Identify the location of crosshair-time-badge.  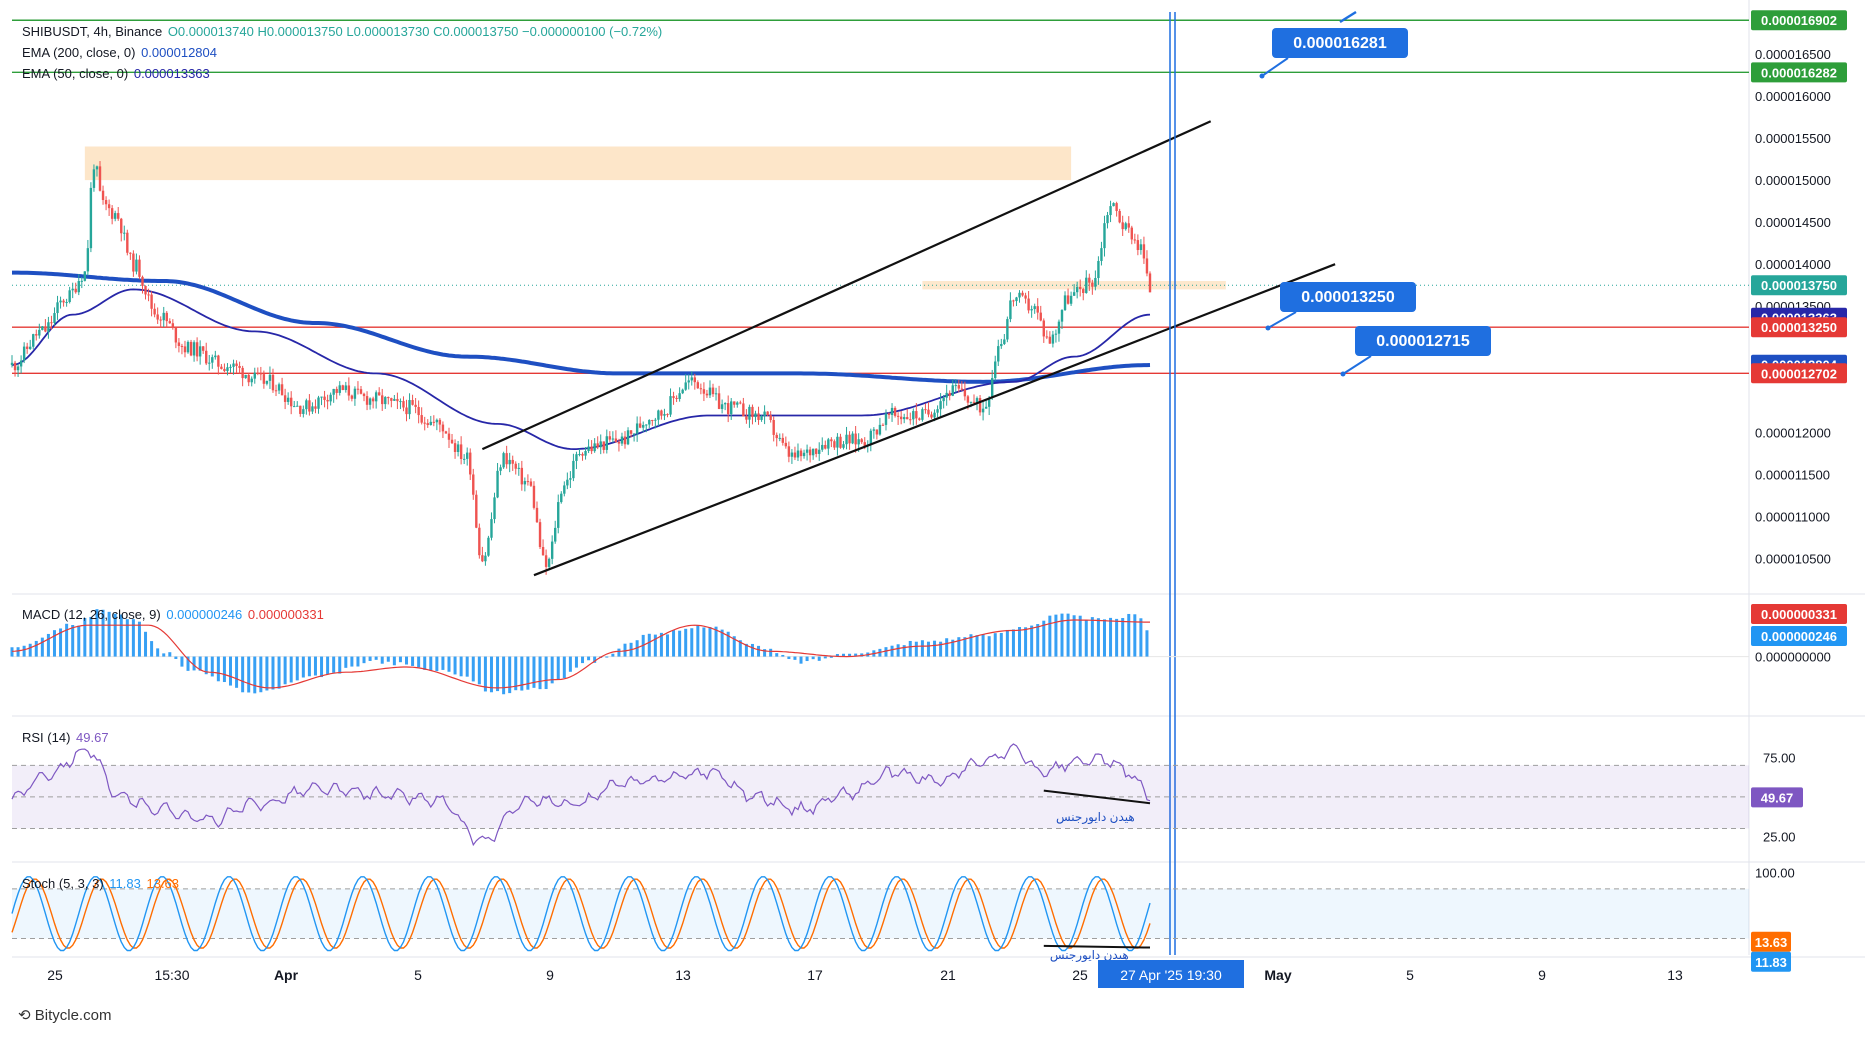
(1171, 974).